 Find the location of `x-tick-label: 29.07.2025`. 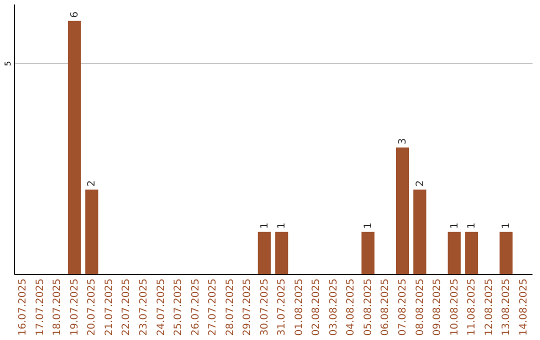

x-tick-label: 29.07.2025 is located at coordinates (248, 307).